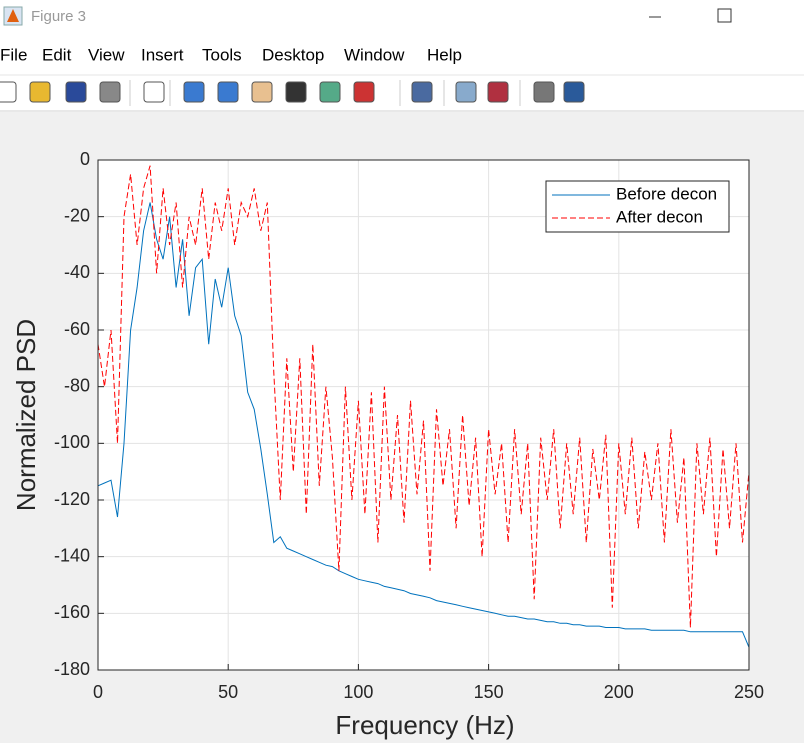  I want to click on menu-item: Tools, so click(222, 54).